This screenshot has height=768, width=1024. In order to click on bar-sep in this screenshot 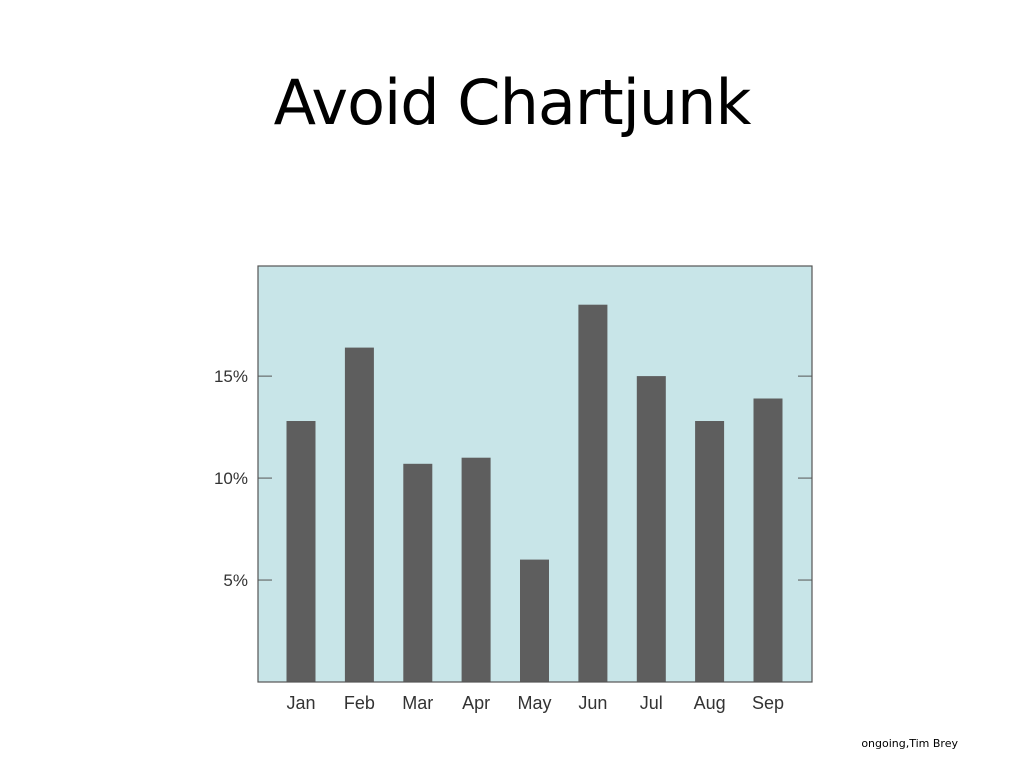, I will do `click(768, 540)`.